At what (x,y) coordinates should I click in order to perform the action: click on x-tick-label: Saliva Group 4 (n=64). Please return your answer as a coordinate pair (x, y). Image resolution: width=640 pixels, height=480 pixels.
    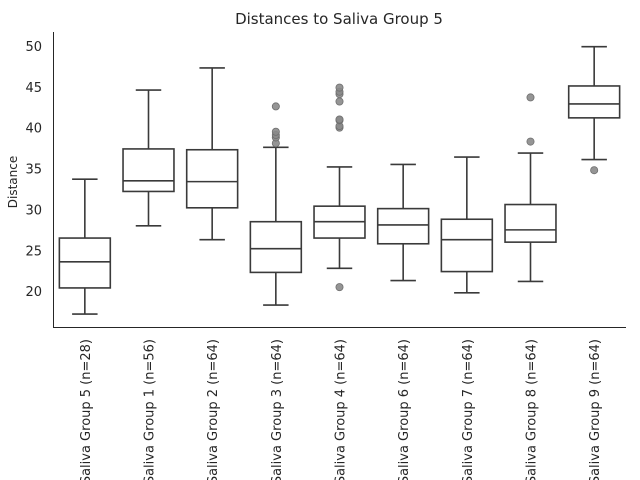
    Looking at the image, I should click on (341, 409).